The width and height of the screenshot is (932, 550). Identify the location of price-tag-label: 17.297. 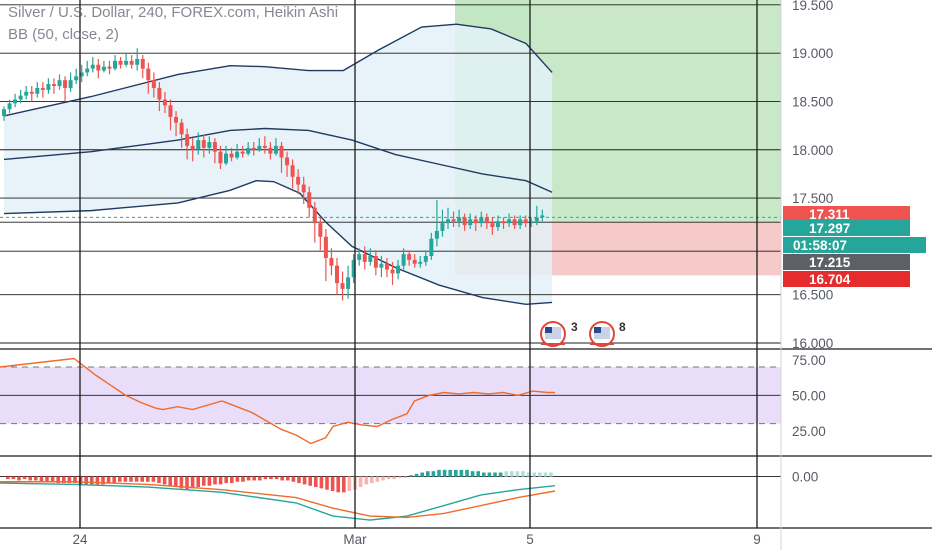
(829, 228).